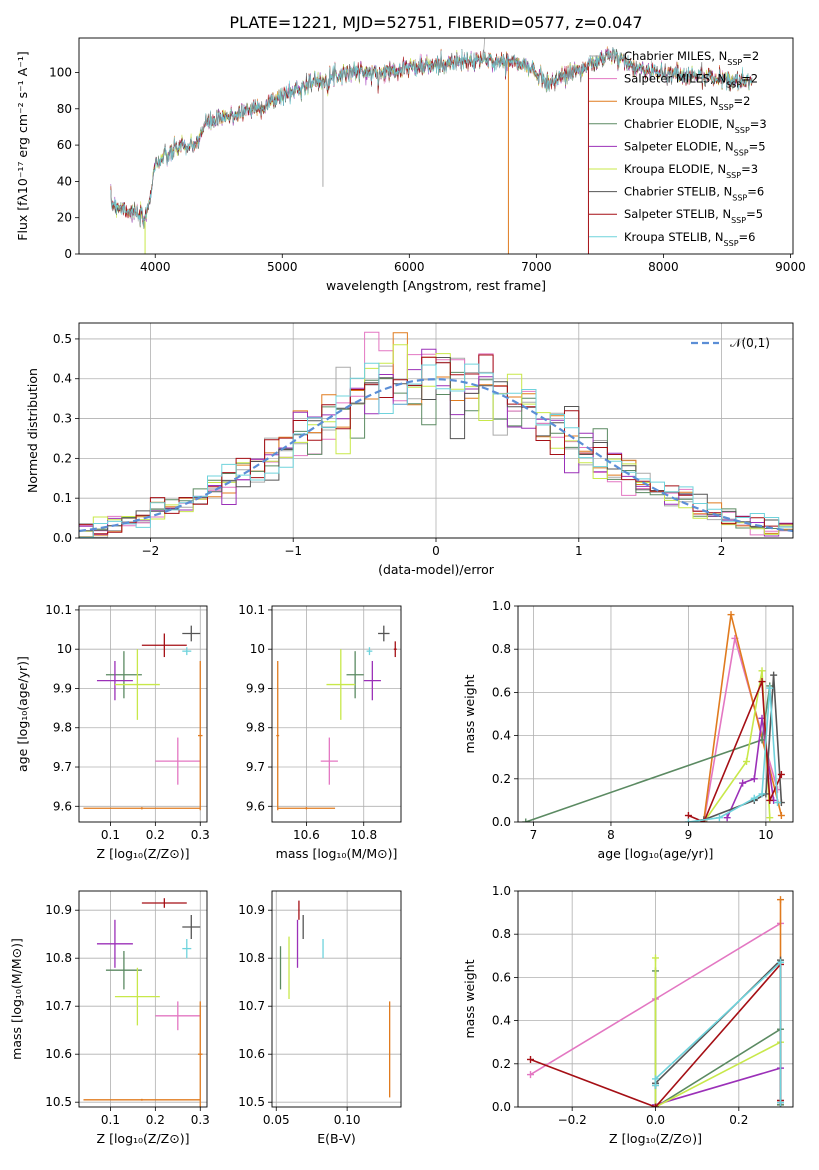 The image size is (819, 1170). What do you see at coordinates (68, 254) in the screenshot?
I see `y-tick-label: 0` at bounding box center [68, 254].